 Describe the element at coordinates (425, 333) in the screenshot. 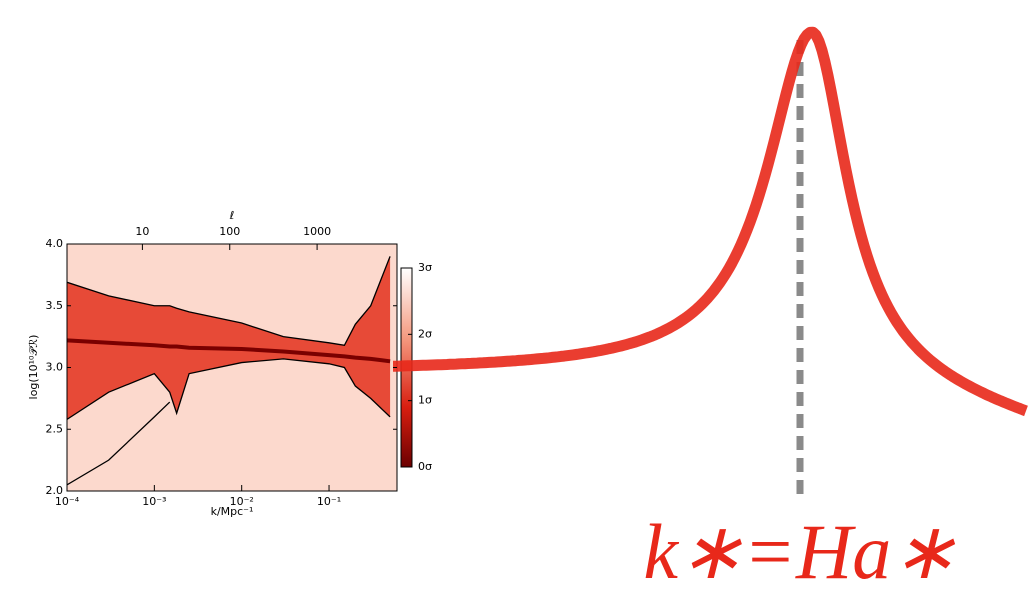

I see `colorbar-tick-label: 2σ` at that location.